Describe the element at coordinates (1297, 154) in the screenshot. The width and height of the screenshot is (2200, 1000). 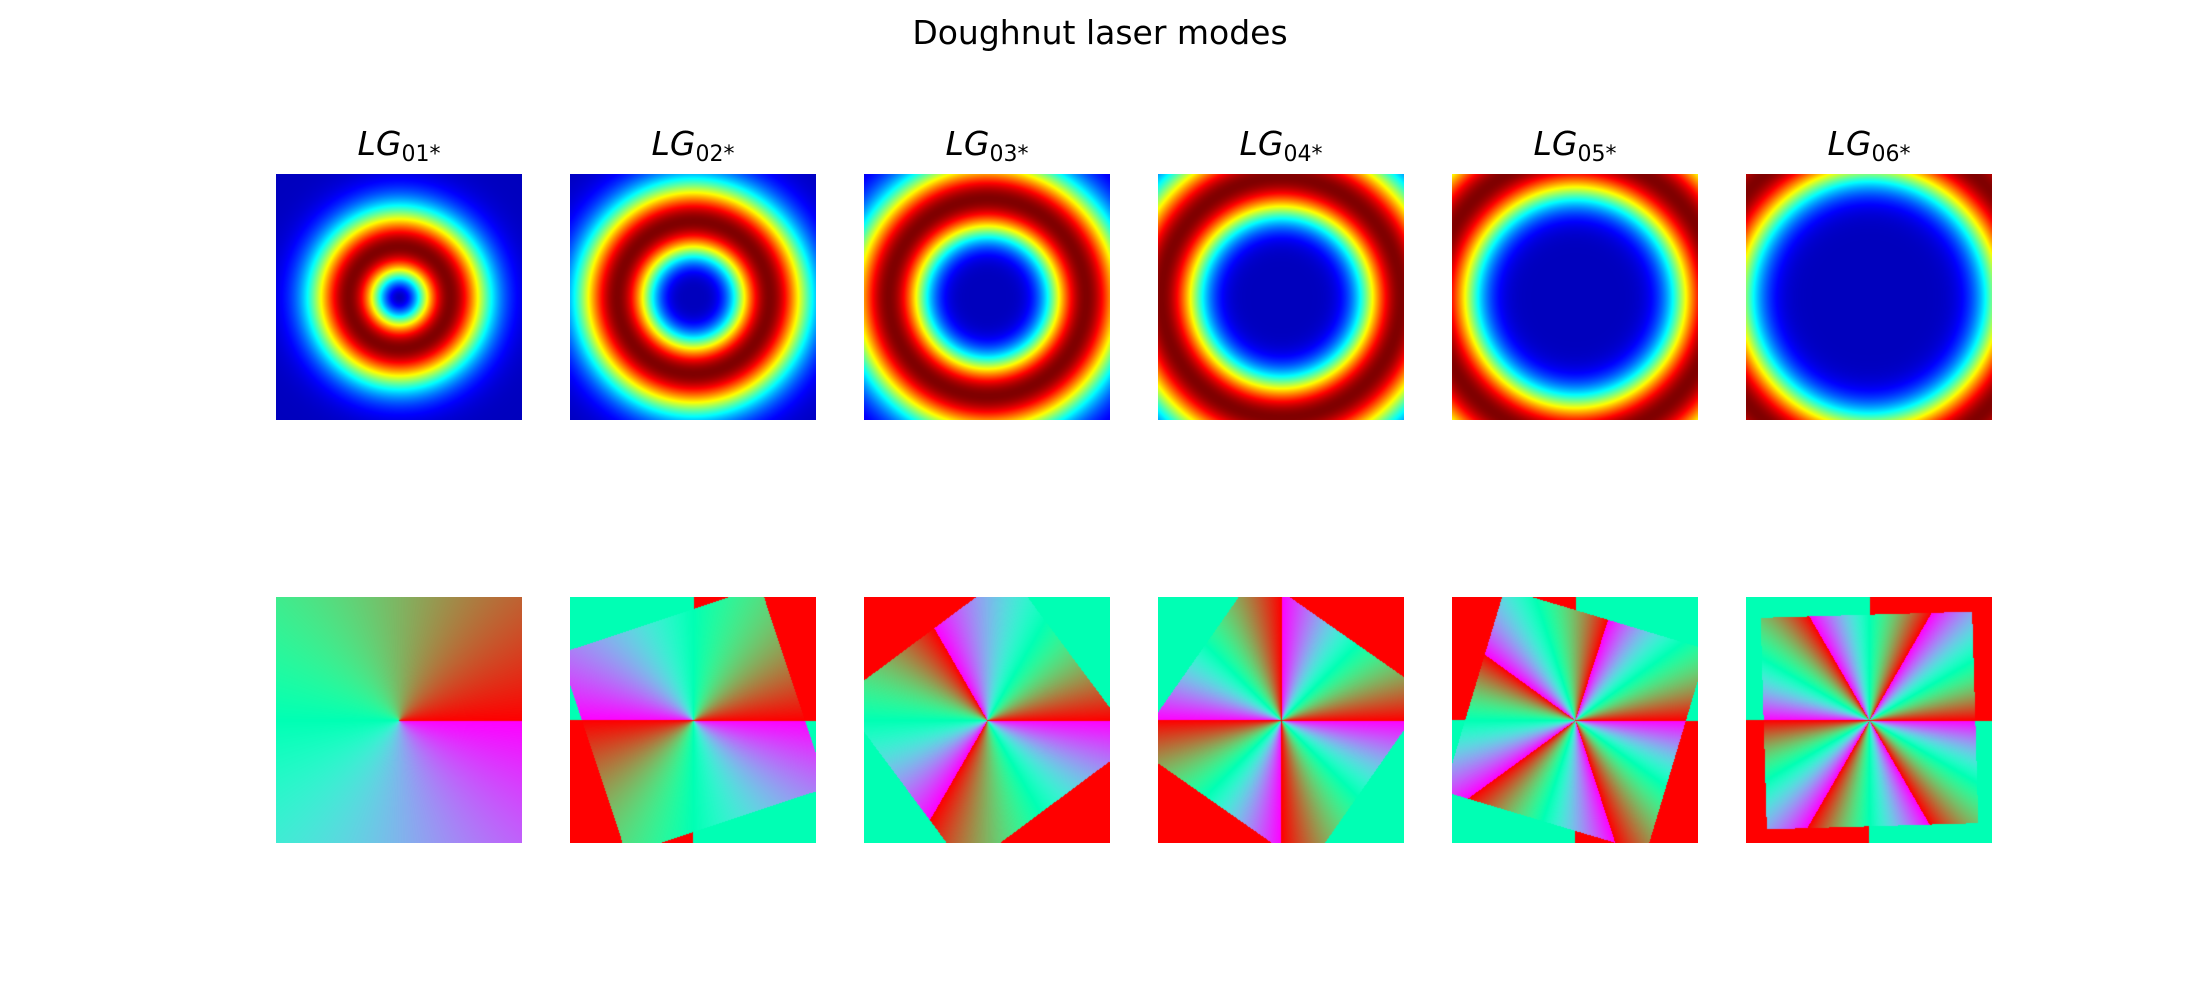
I see `panel-title-sub: 04` at that location.